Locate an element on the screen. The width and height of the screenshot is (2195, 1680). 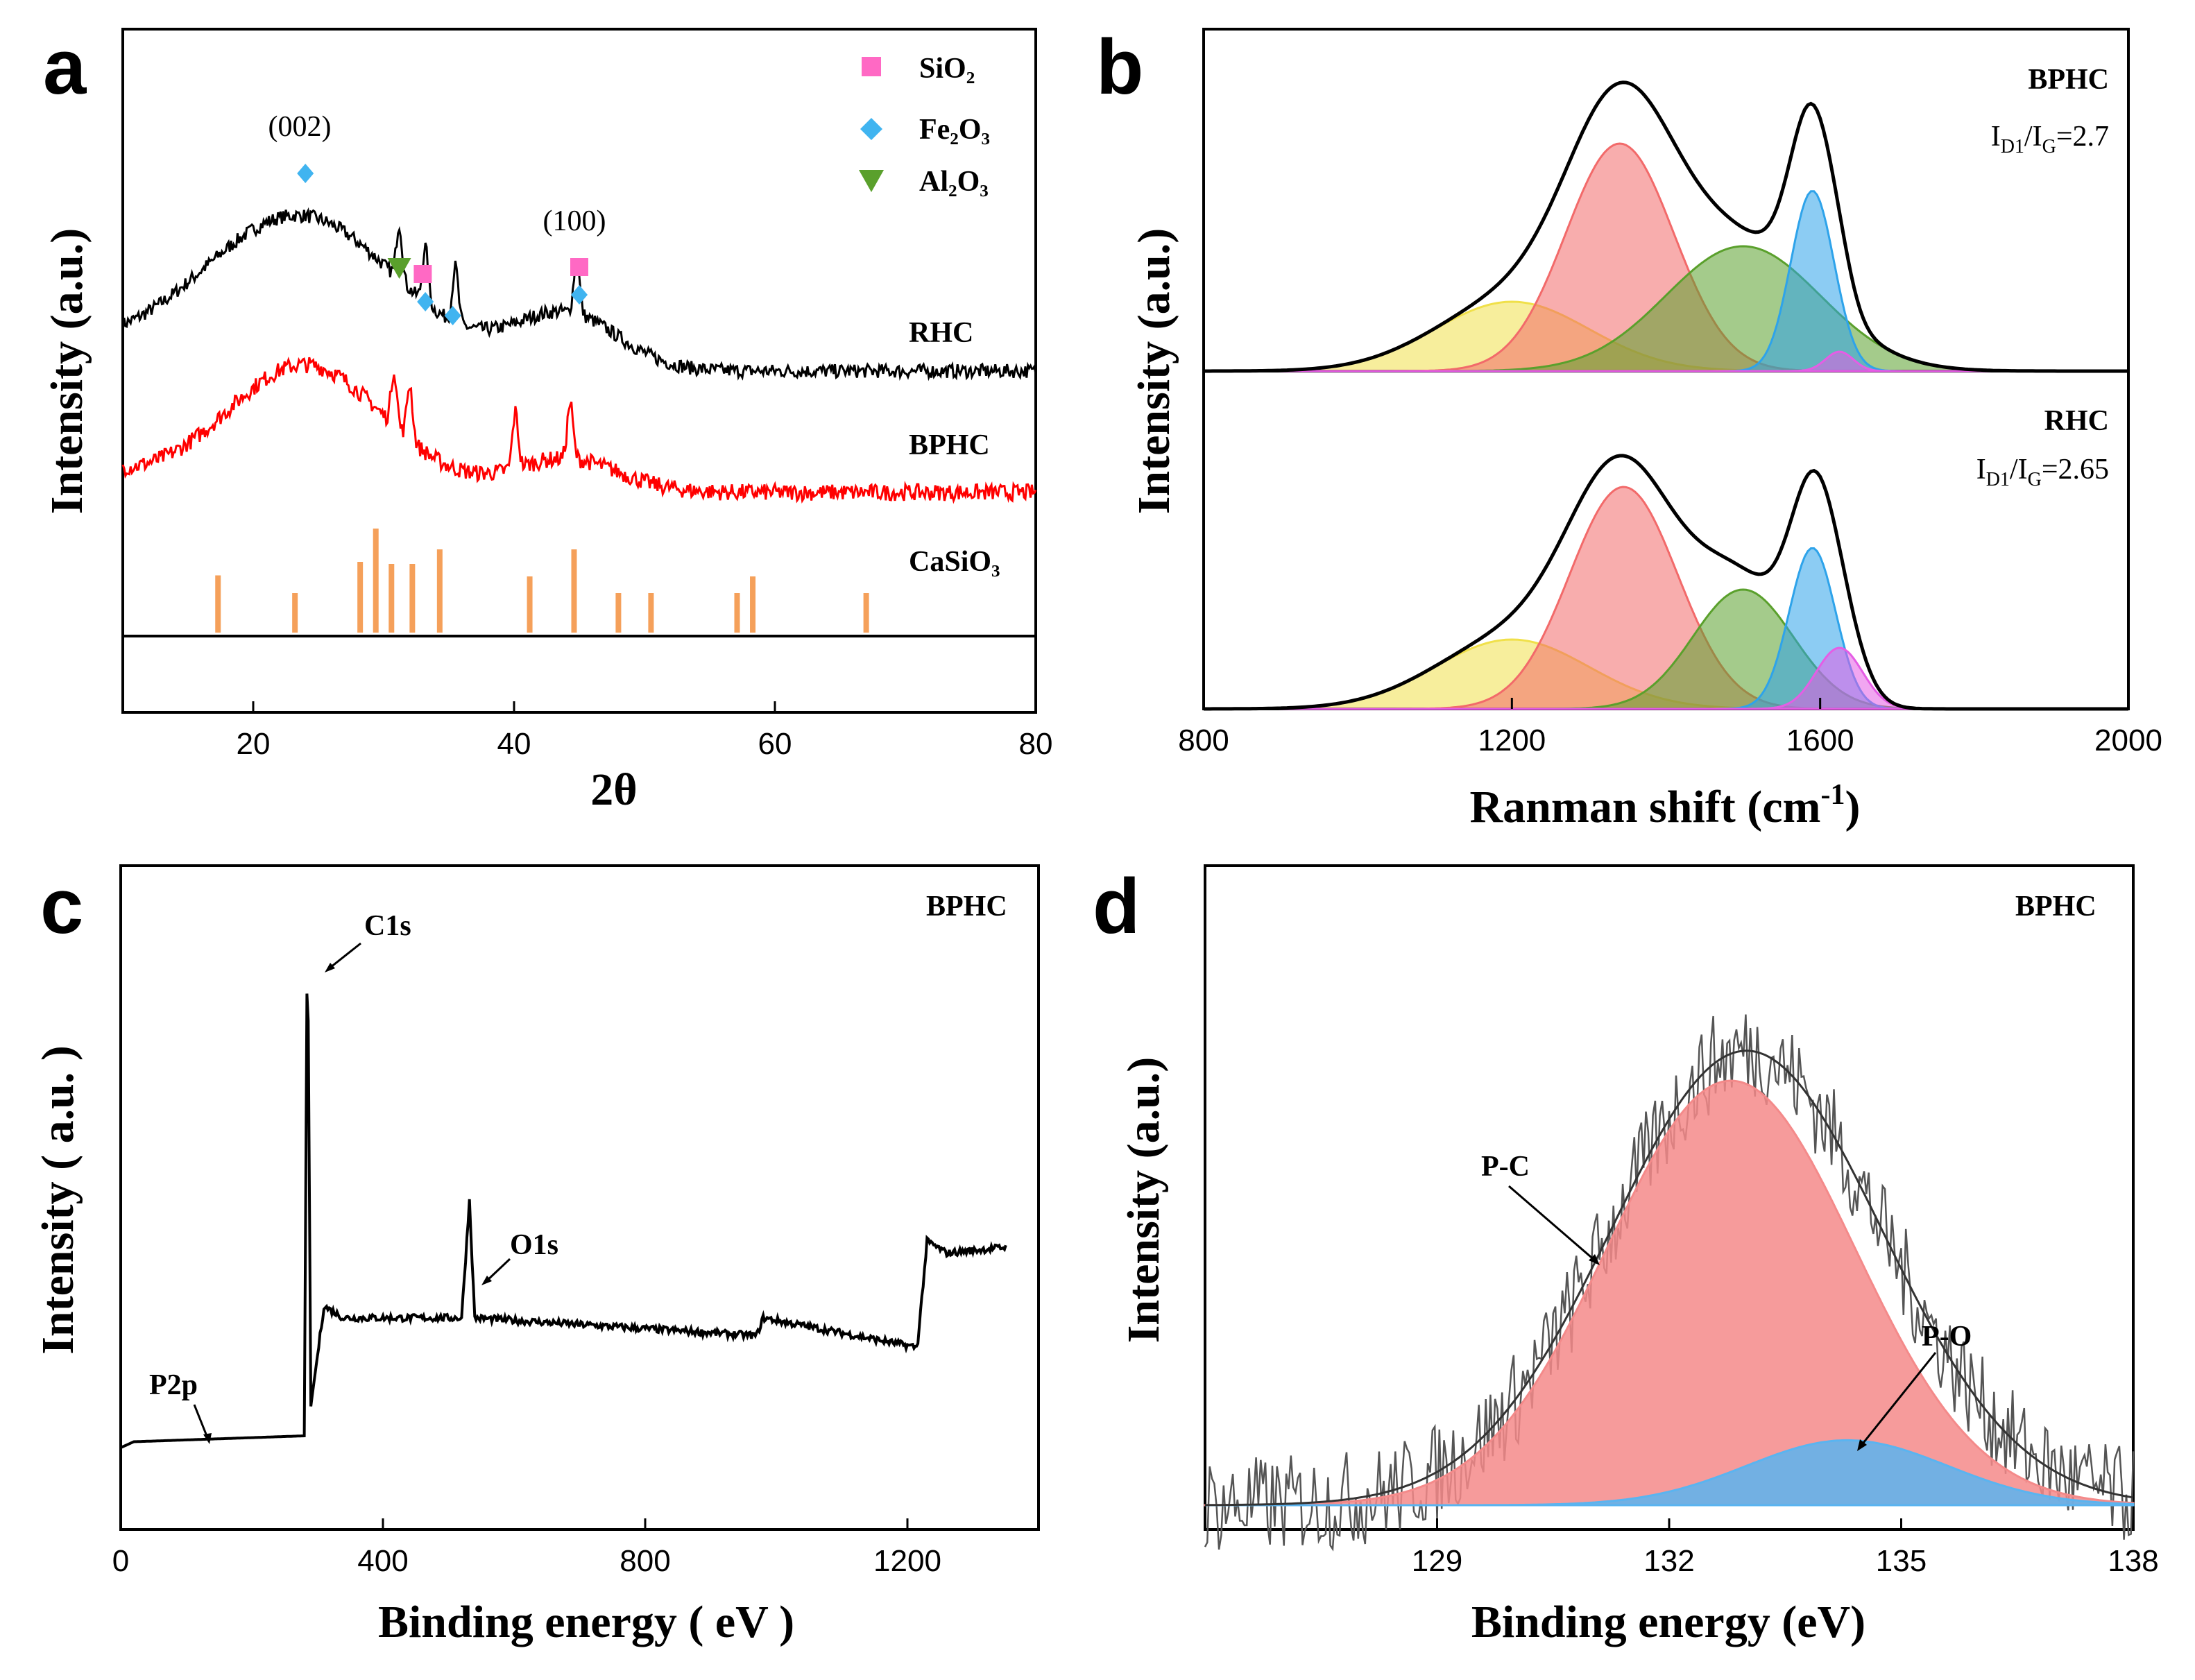
component-label-po: P-O is located at coordinates (1947, 1337).